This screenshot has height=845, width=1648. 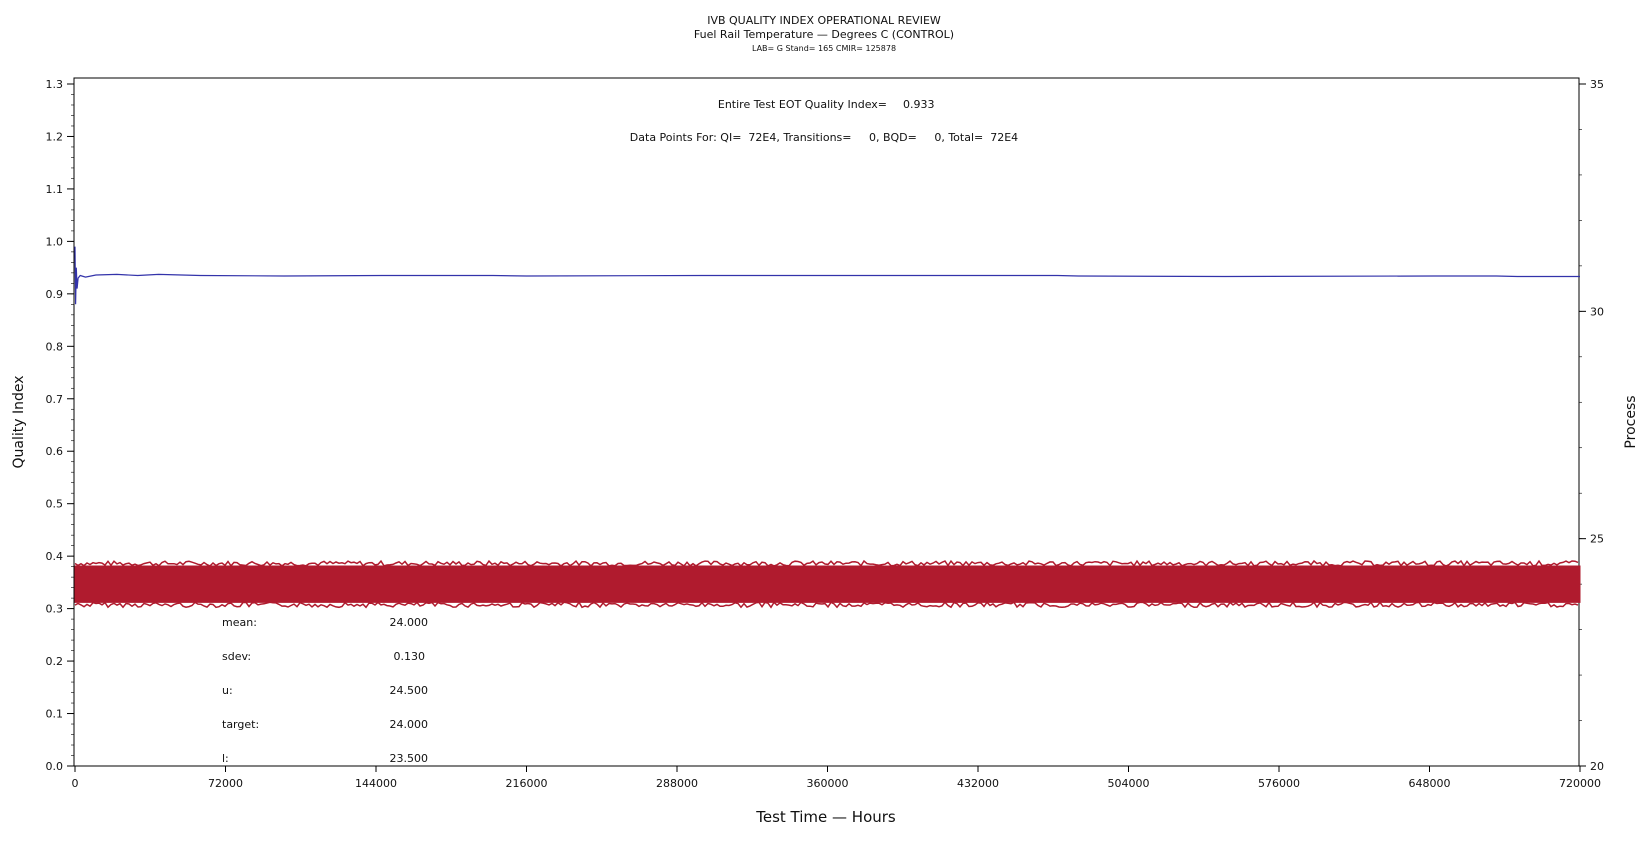 I want to click on stat-value-sdev: 0.130, so click(x=410, y=656).